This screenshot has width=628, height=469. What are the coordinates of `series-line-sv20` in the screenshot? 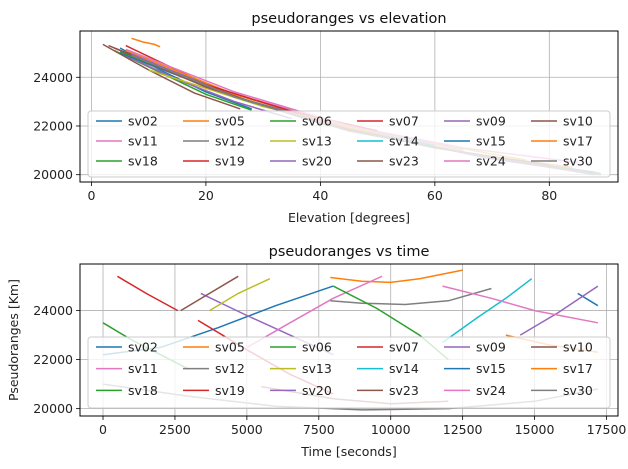 It's located at (559, 310).